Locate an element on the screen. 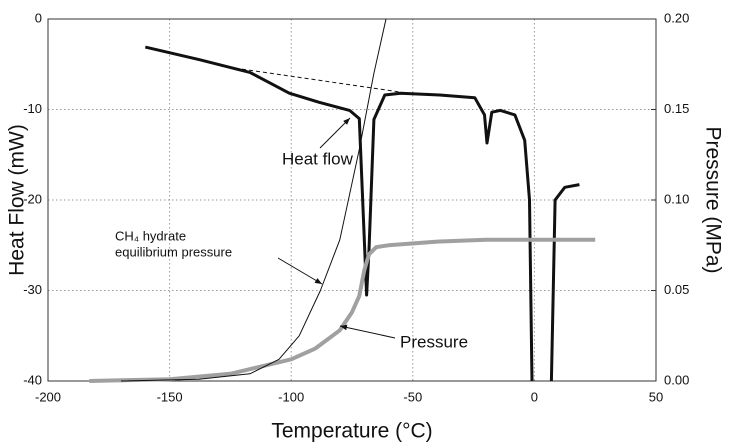  y-tick-label: 0 is located at coordinates (38, 17).